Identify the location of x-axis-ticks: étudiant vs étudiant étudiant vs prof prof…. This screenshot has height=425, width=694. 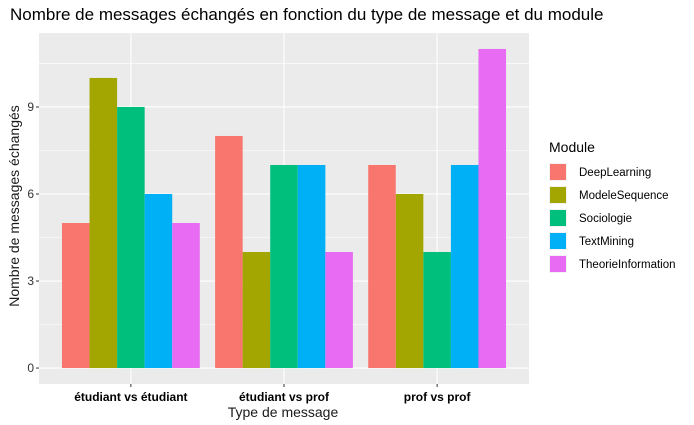
(272, 394).